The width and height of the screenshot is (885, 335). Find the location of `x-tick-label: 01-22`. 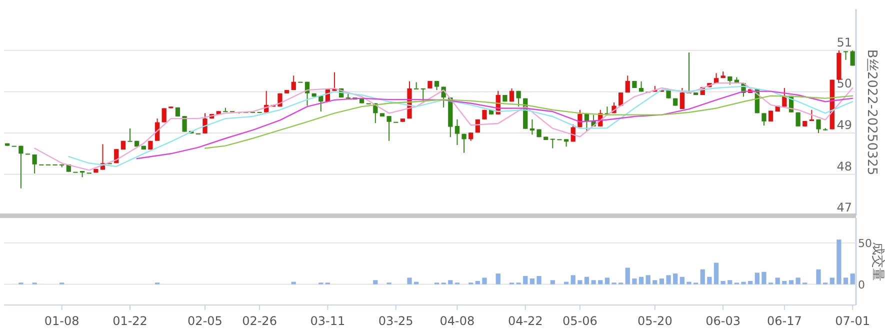

x-tick-label: 01-22 is located at coordinates (130, 321).